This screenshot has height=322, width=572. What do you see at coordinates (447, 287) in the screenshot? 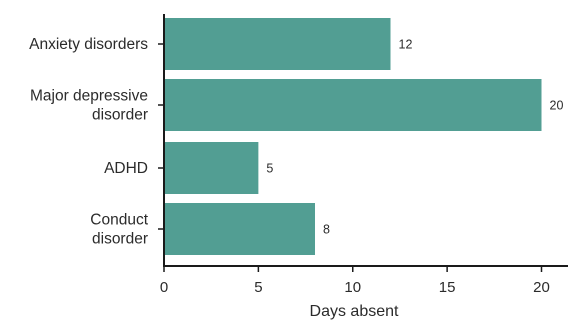
I see `x-tick-label: 15` at bounding box center [447, 287].